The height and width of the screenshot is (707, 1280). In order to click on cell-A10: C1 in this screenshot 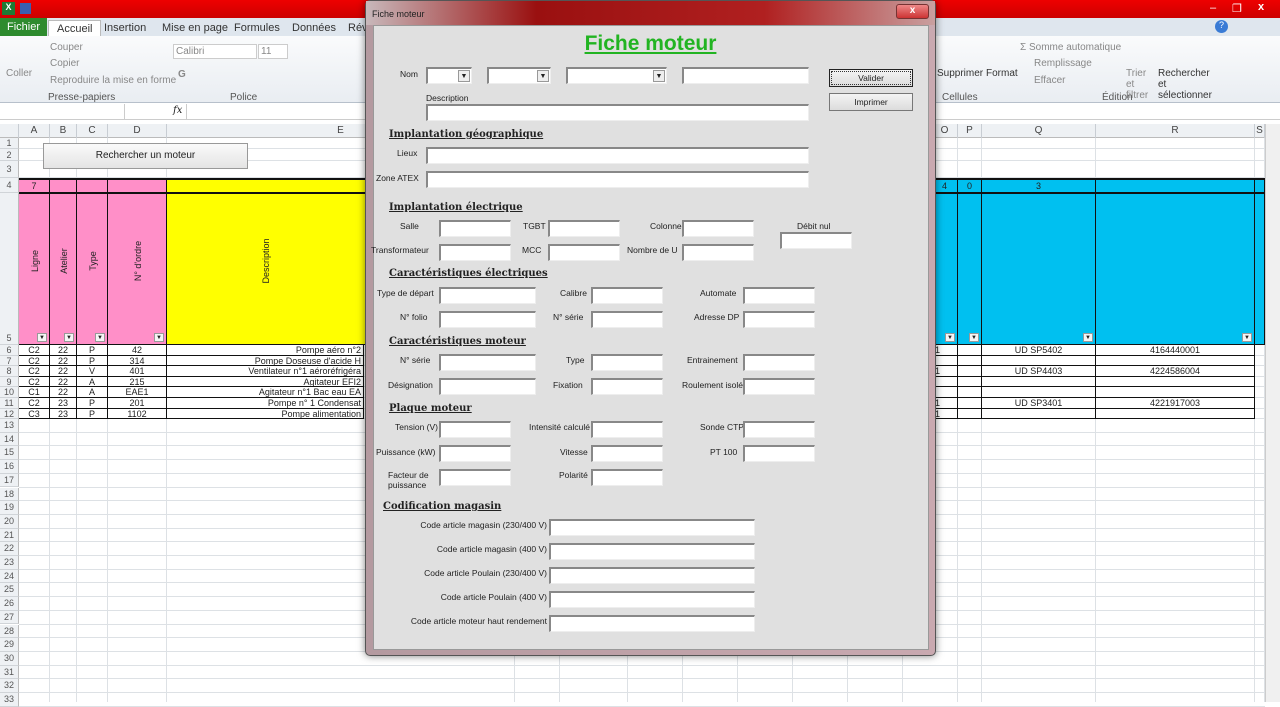, I will do `click(34, 392)`.